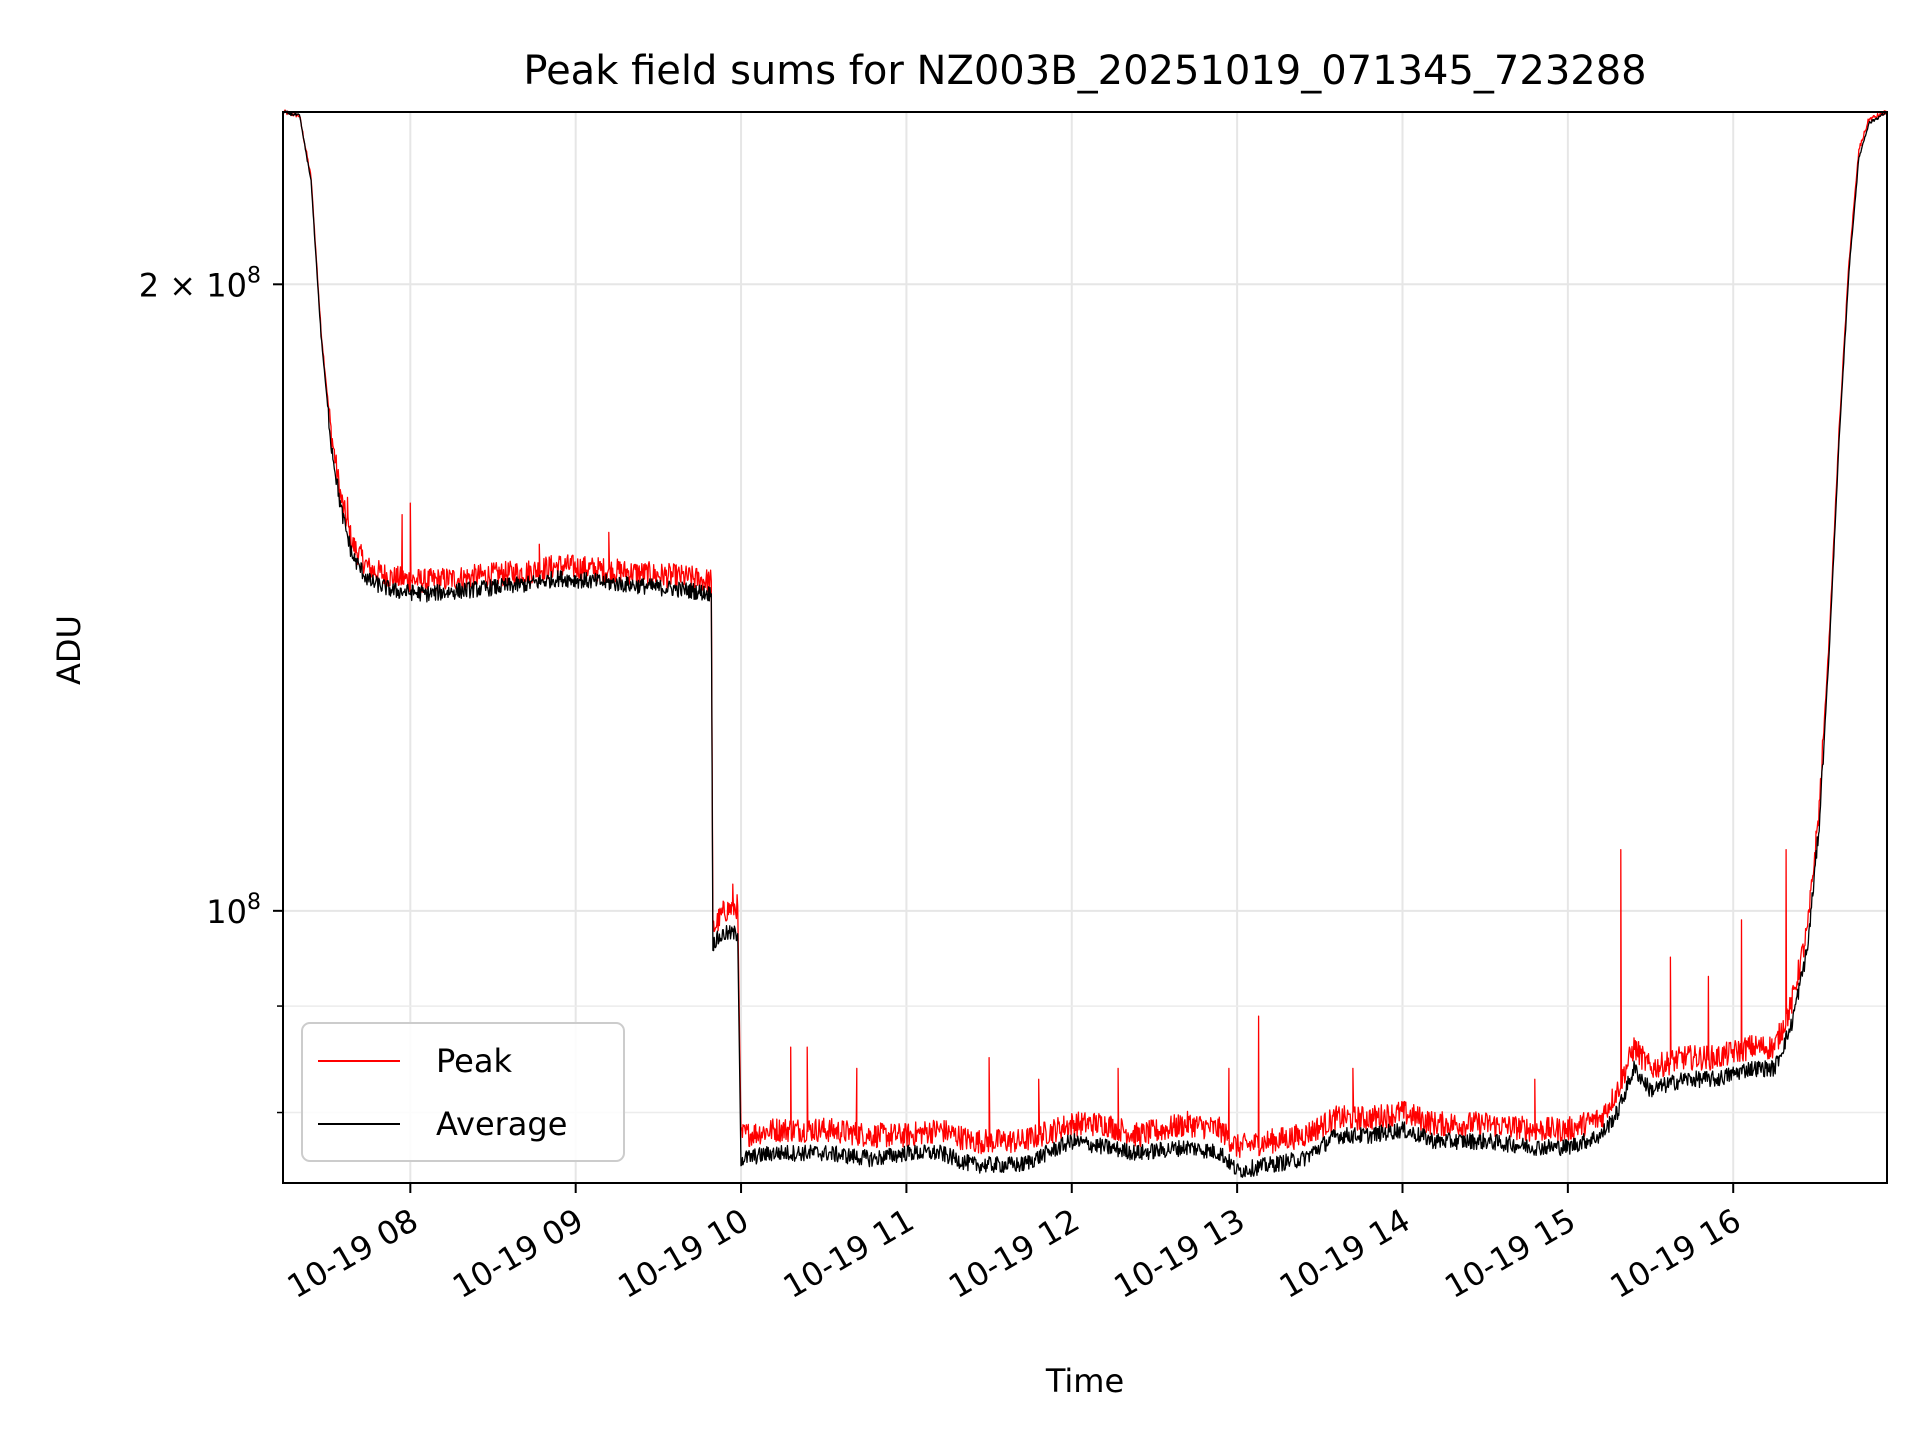 The image size is (1920, 1440). I want to click on legend: Peak Average, so click(463, 1092).